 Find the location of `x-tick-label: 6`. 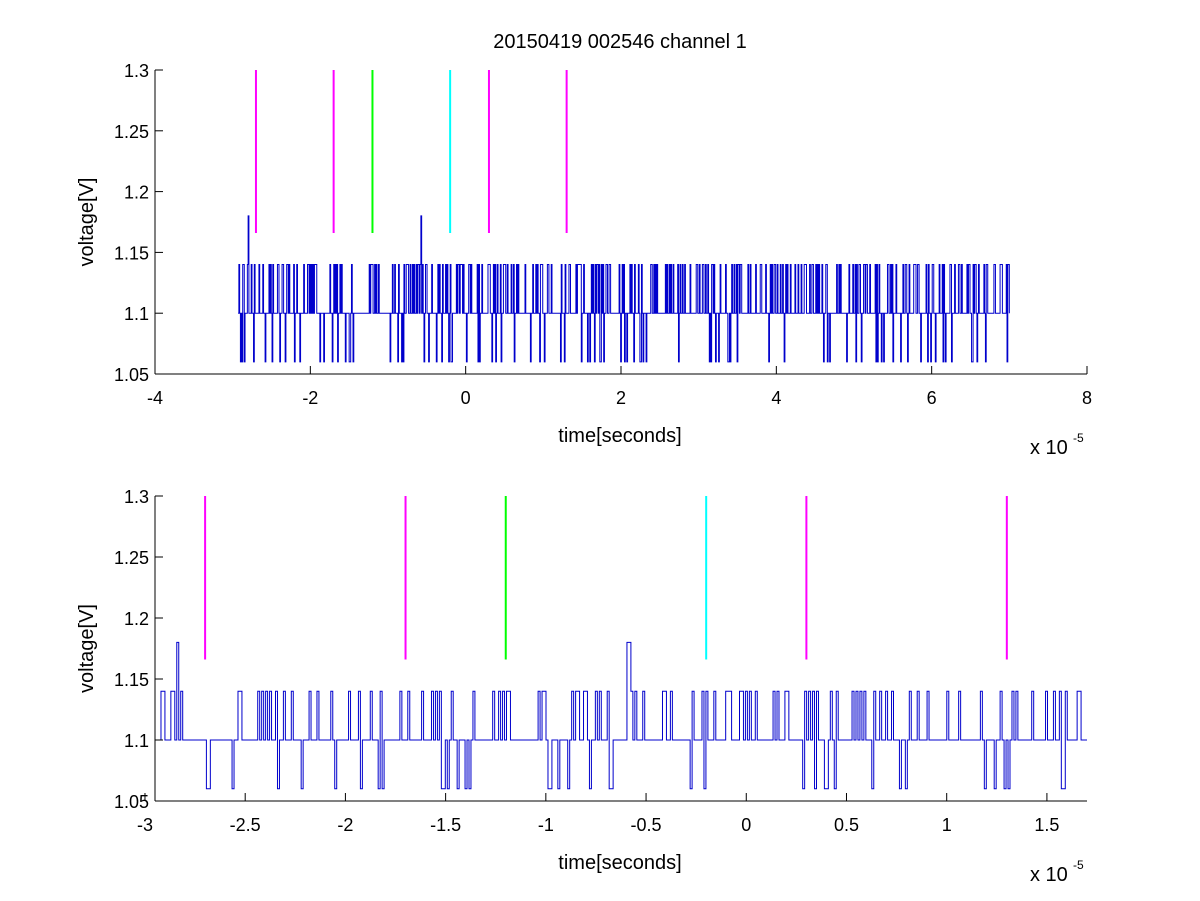

x-tick-label: 6 is located at coordinates (932, 398).